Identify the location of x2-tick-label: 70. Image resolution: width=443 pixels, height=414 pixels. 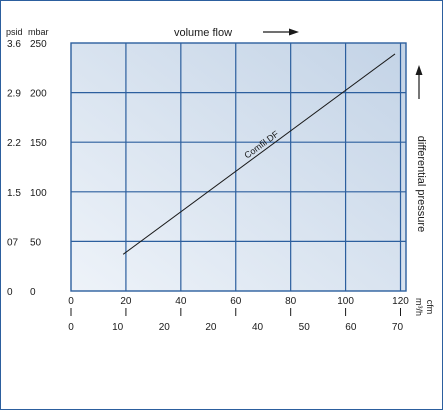
(398, 327).